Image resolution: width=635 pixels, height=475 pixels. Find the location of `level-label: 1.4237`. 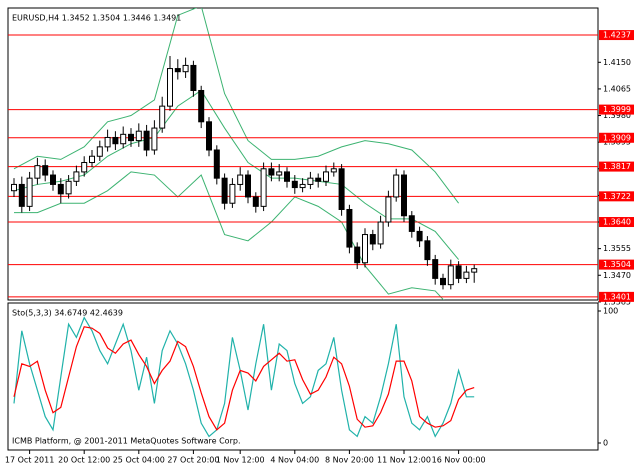

level-label: 1.4237 is located at coordinates (617, 35).